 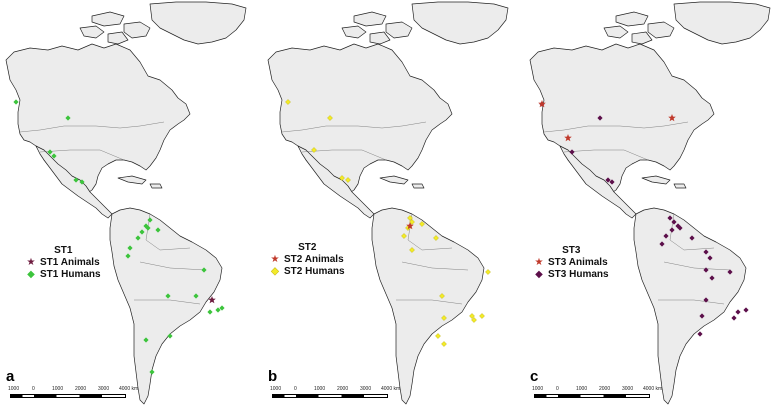 I want to click on diamond-icon: ◆, so click(x=539, y=274).